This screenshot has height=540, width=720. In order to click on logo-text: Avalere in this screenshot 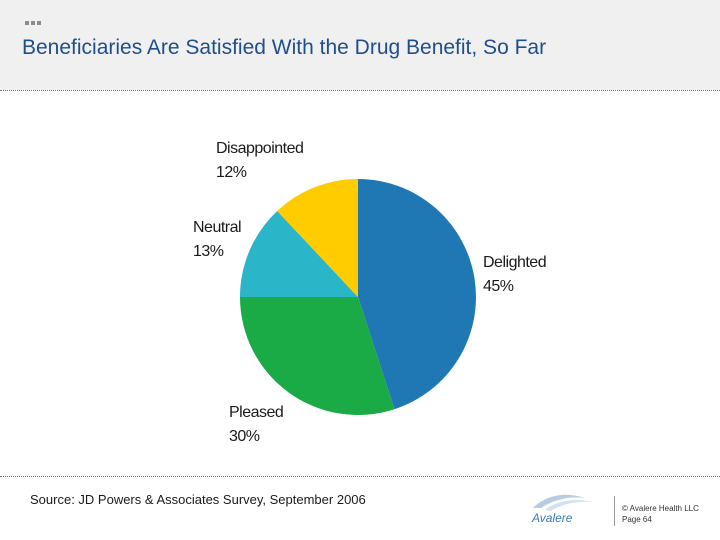, I will do `click(552, 518)`.